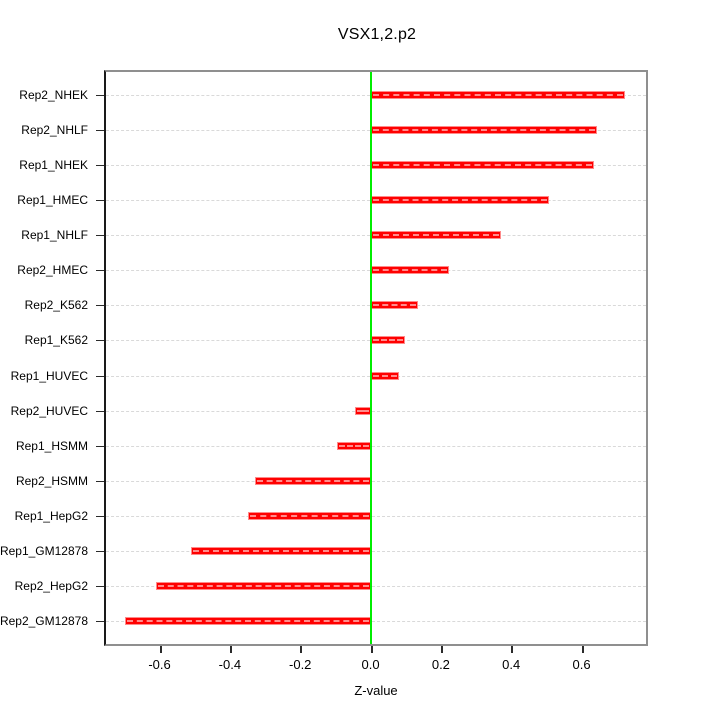 Image resolution: width=720 pixels, height=720 pixels. What do you see at coordinates (54, 235) in the screenshot?
I see `y-axis-label: Rep1_NHLF` at bounding box center [54, 235].